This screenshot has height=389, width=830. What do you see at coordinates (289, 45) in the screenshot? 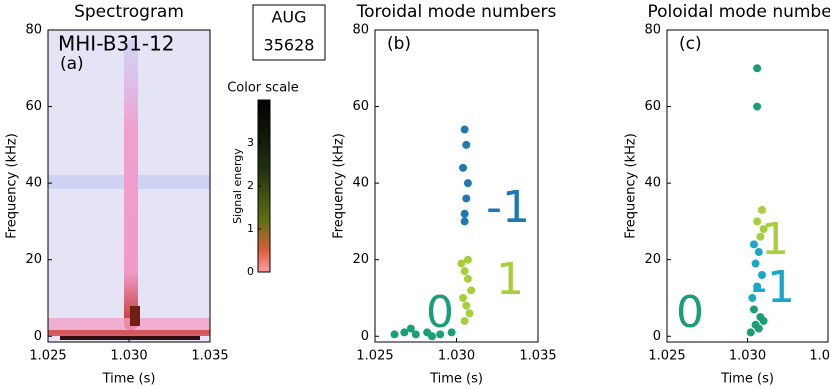
I see `shot-number: 35628` at bounding box center [289, 45].